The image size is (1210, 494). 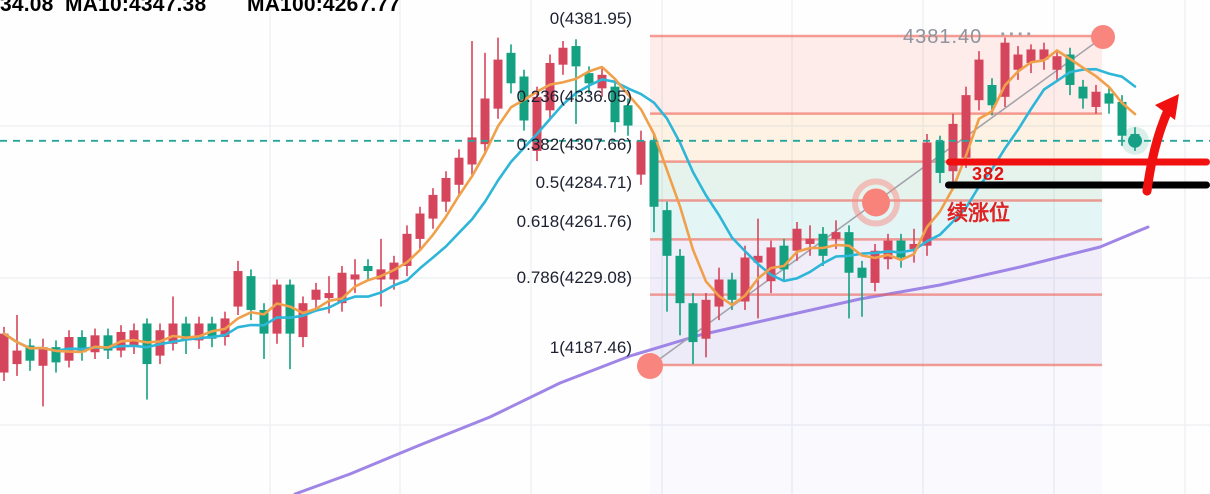 What do you see at coordinates (978, 213) in the screenshot?
I see `continuation-rise-label: 续涨位` at bounding box center [978, 213].